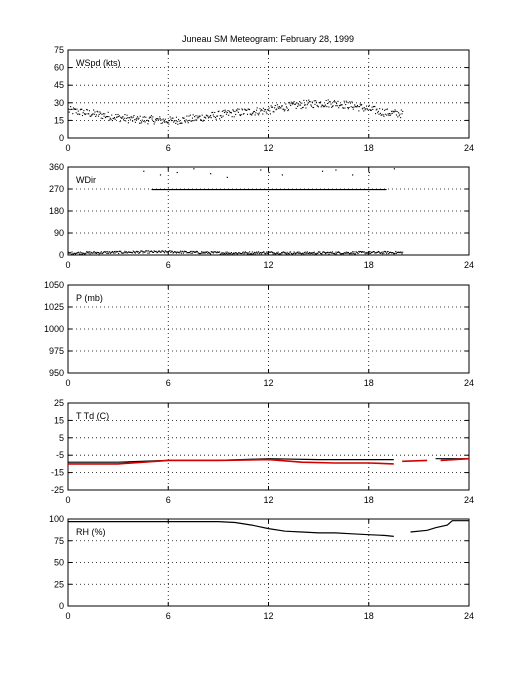 This screenshot has height=683, width=520. I want to click on y-tick-label: 45, so click(59, 85).